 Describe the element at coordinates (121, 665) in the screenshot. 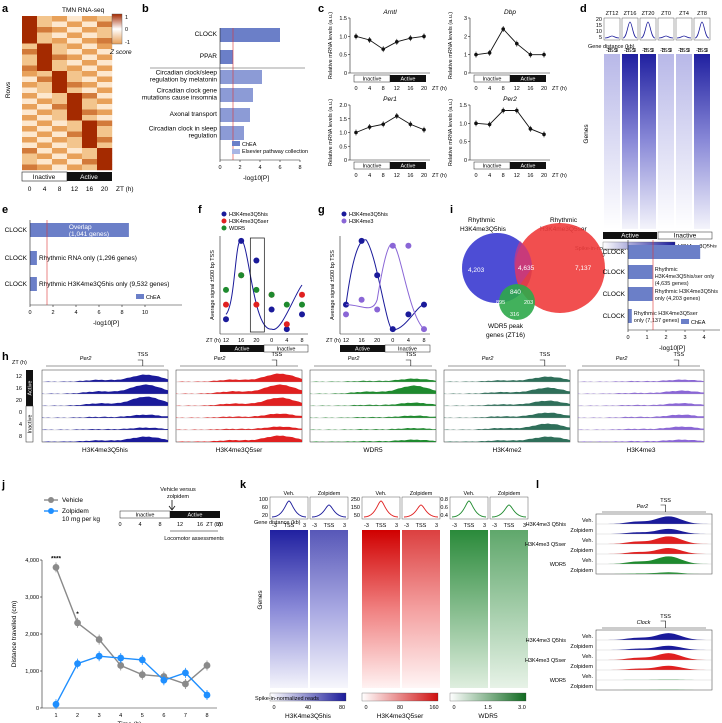

I see `vehicle-point` at that location.